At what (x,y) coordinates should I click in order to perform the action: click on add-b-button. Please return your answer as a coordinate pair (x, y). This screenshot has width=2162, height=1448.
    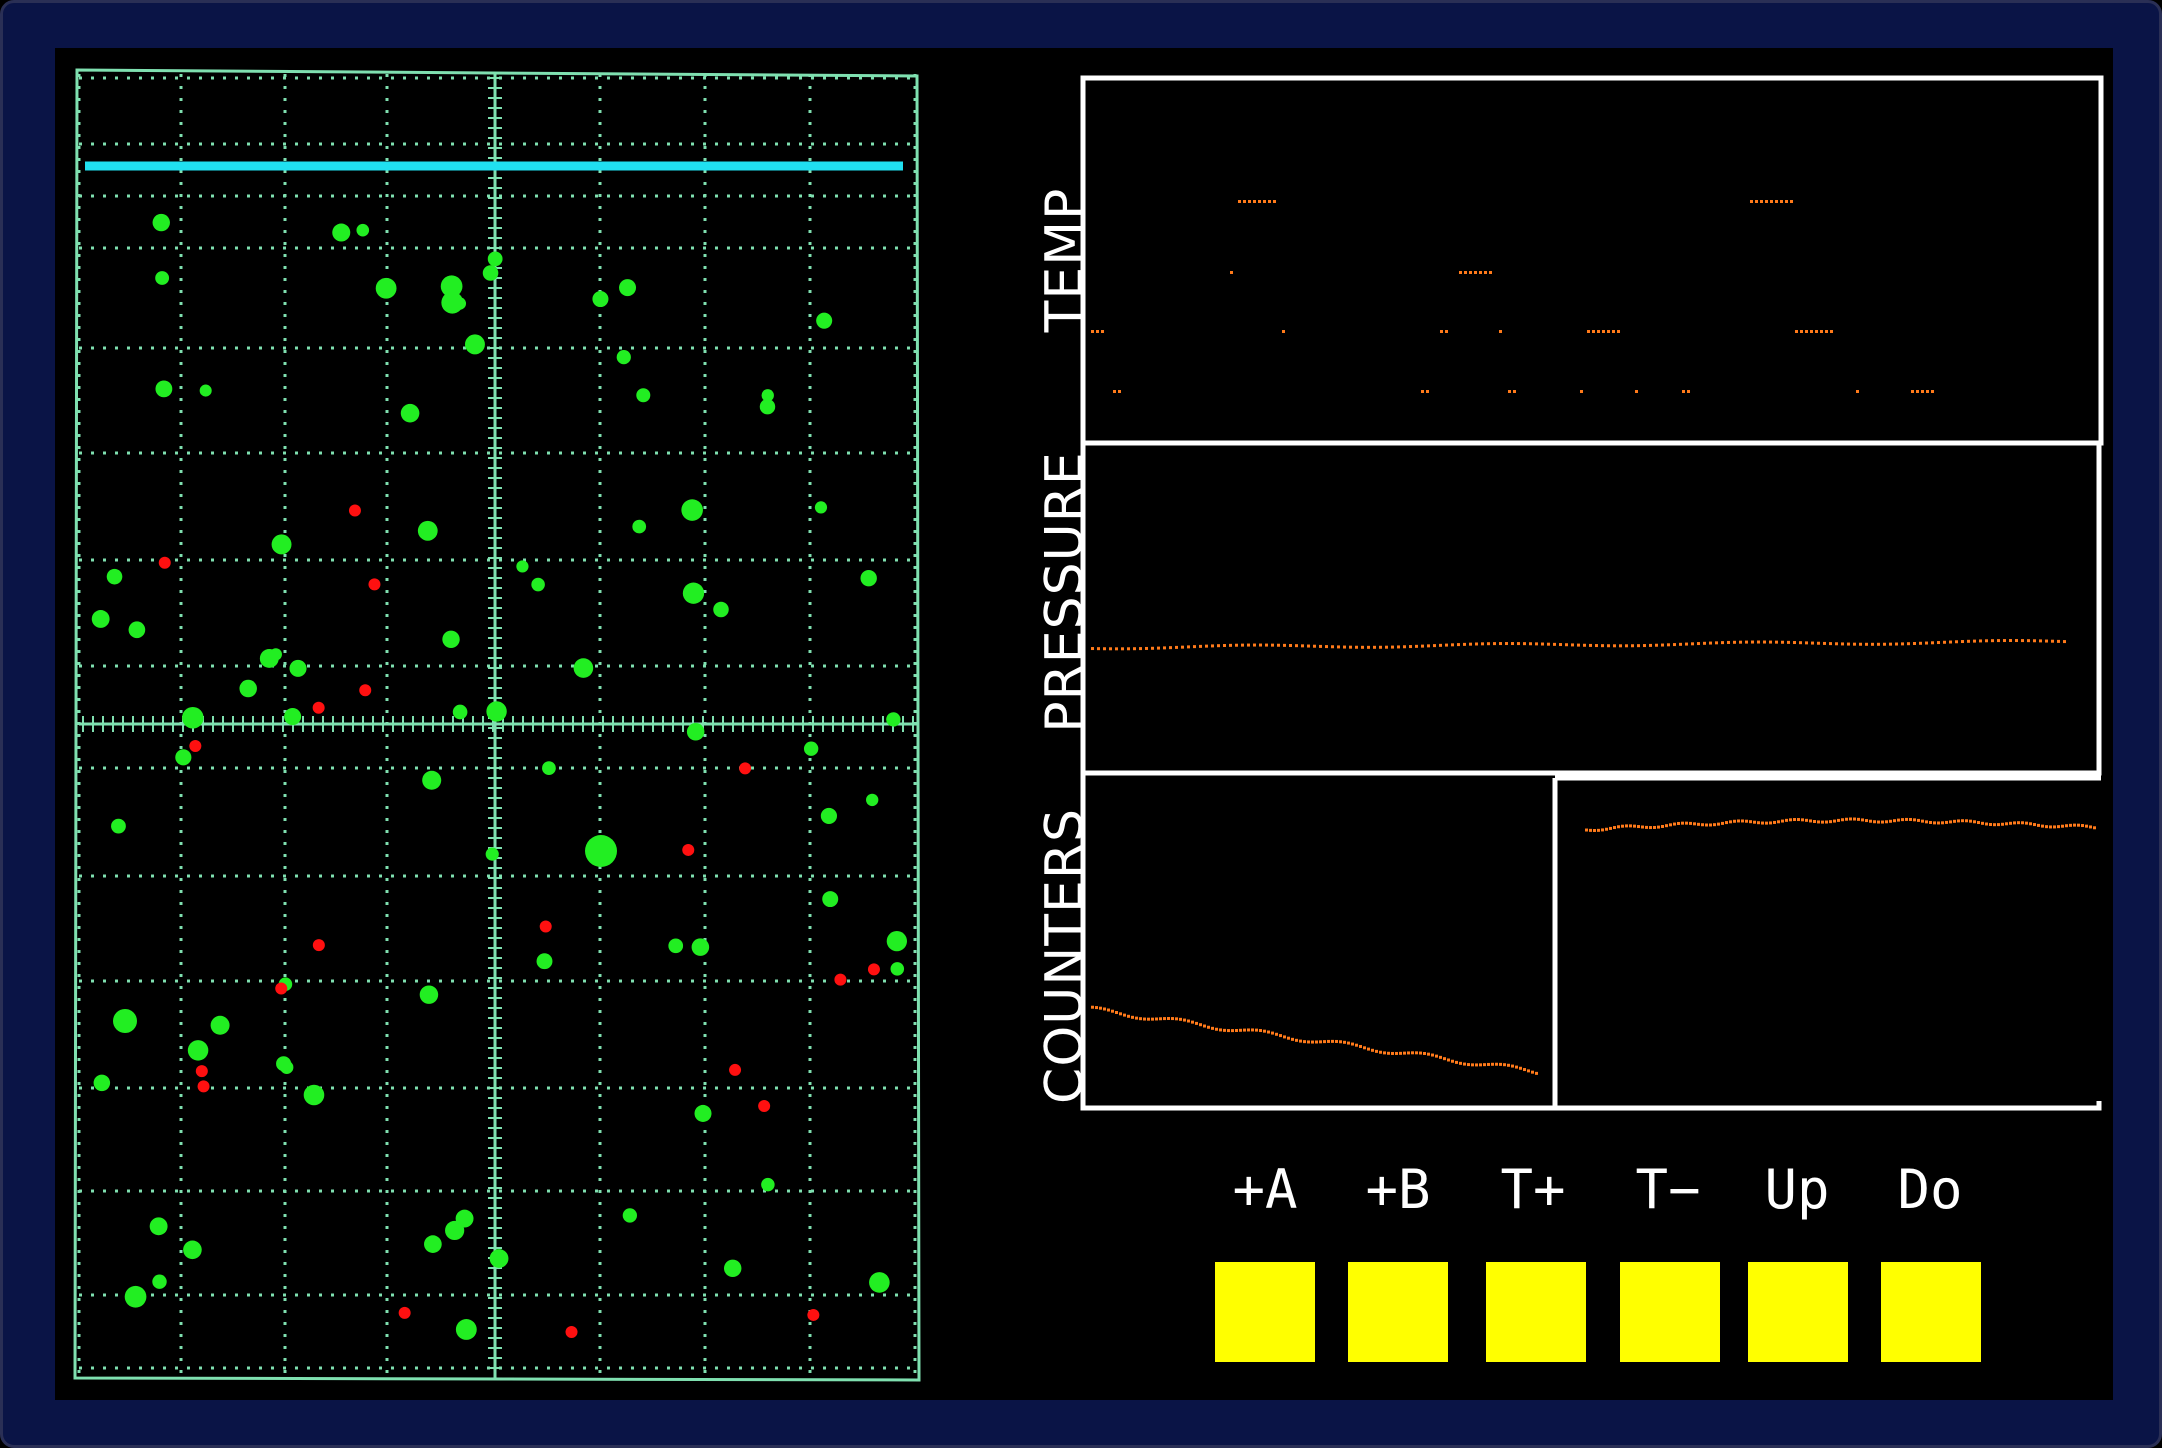
    Looking at the image, I should click on (1398, 1312).